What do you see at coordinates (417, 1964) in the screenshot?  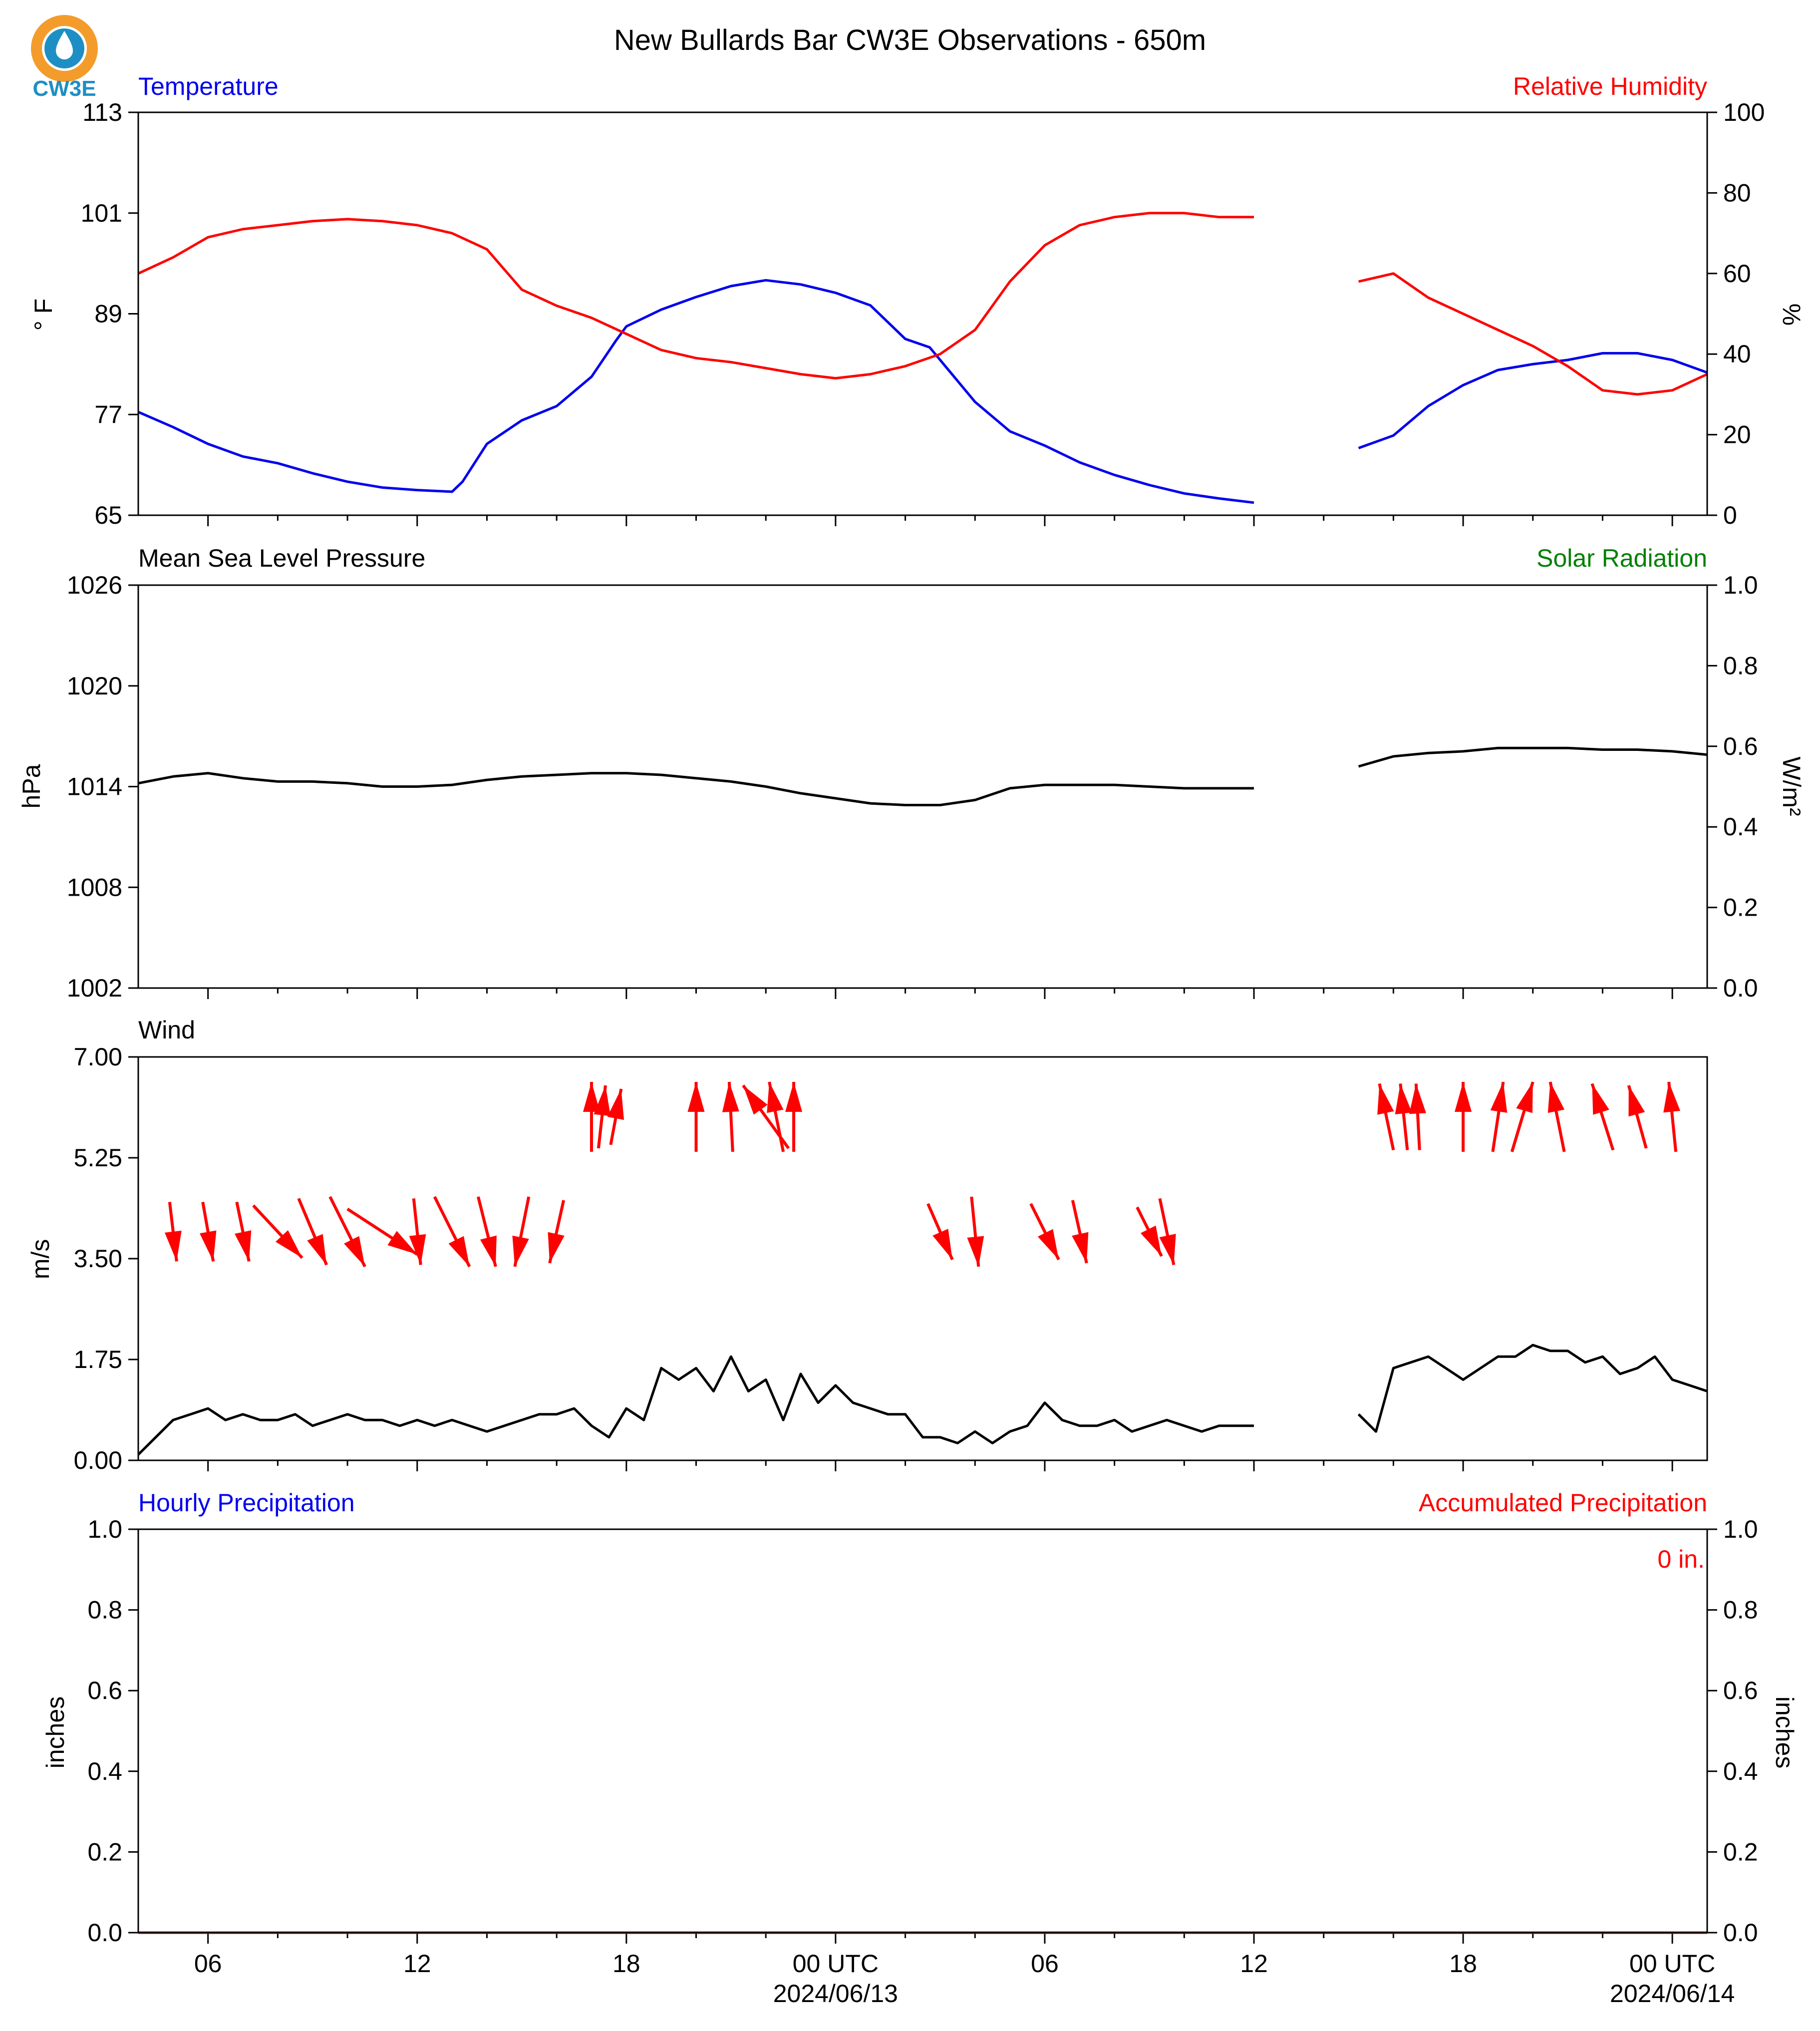 I see `time-tick-label: 12` at bounding box center [417, 1964].